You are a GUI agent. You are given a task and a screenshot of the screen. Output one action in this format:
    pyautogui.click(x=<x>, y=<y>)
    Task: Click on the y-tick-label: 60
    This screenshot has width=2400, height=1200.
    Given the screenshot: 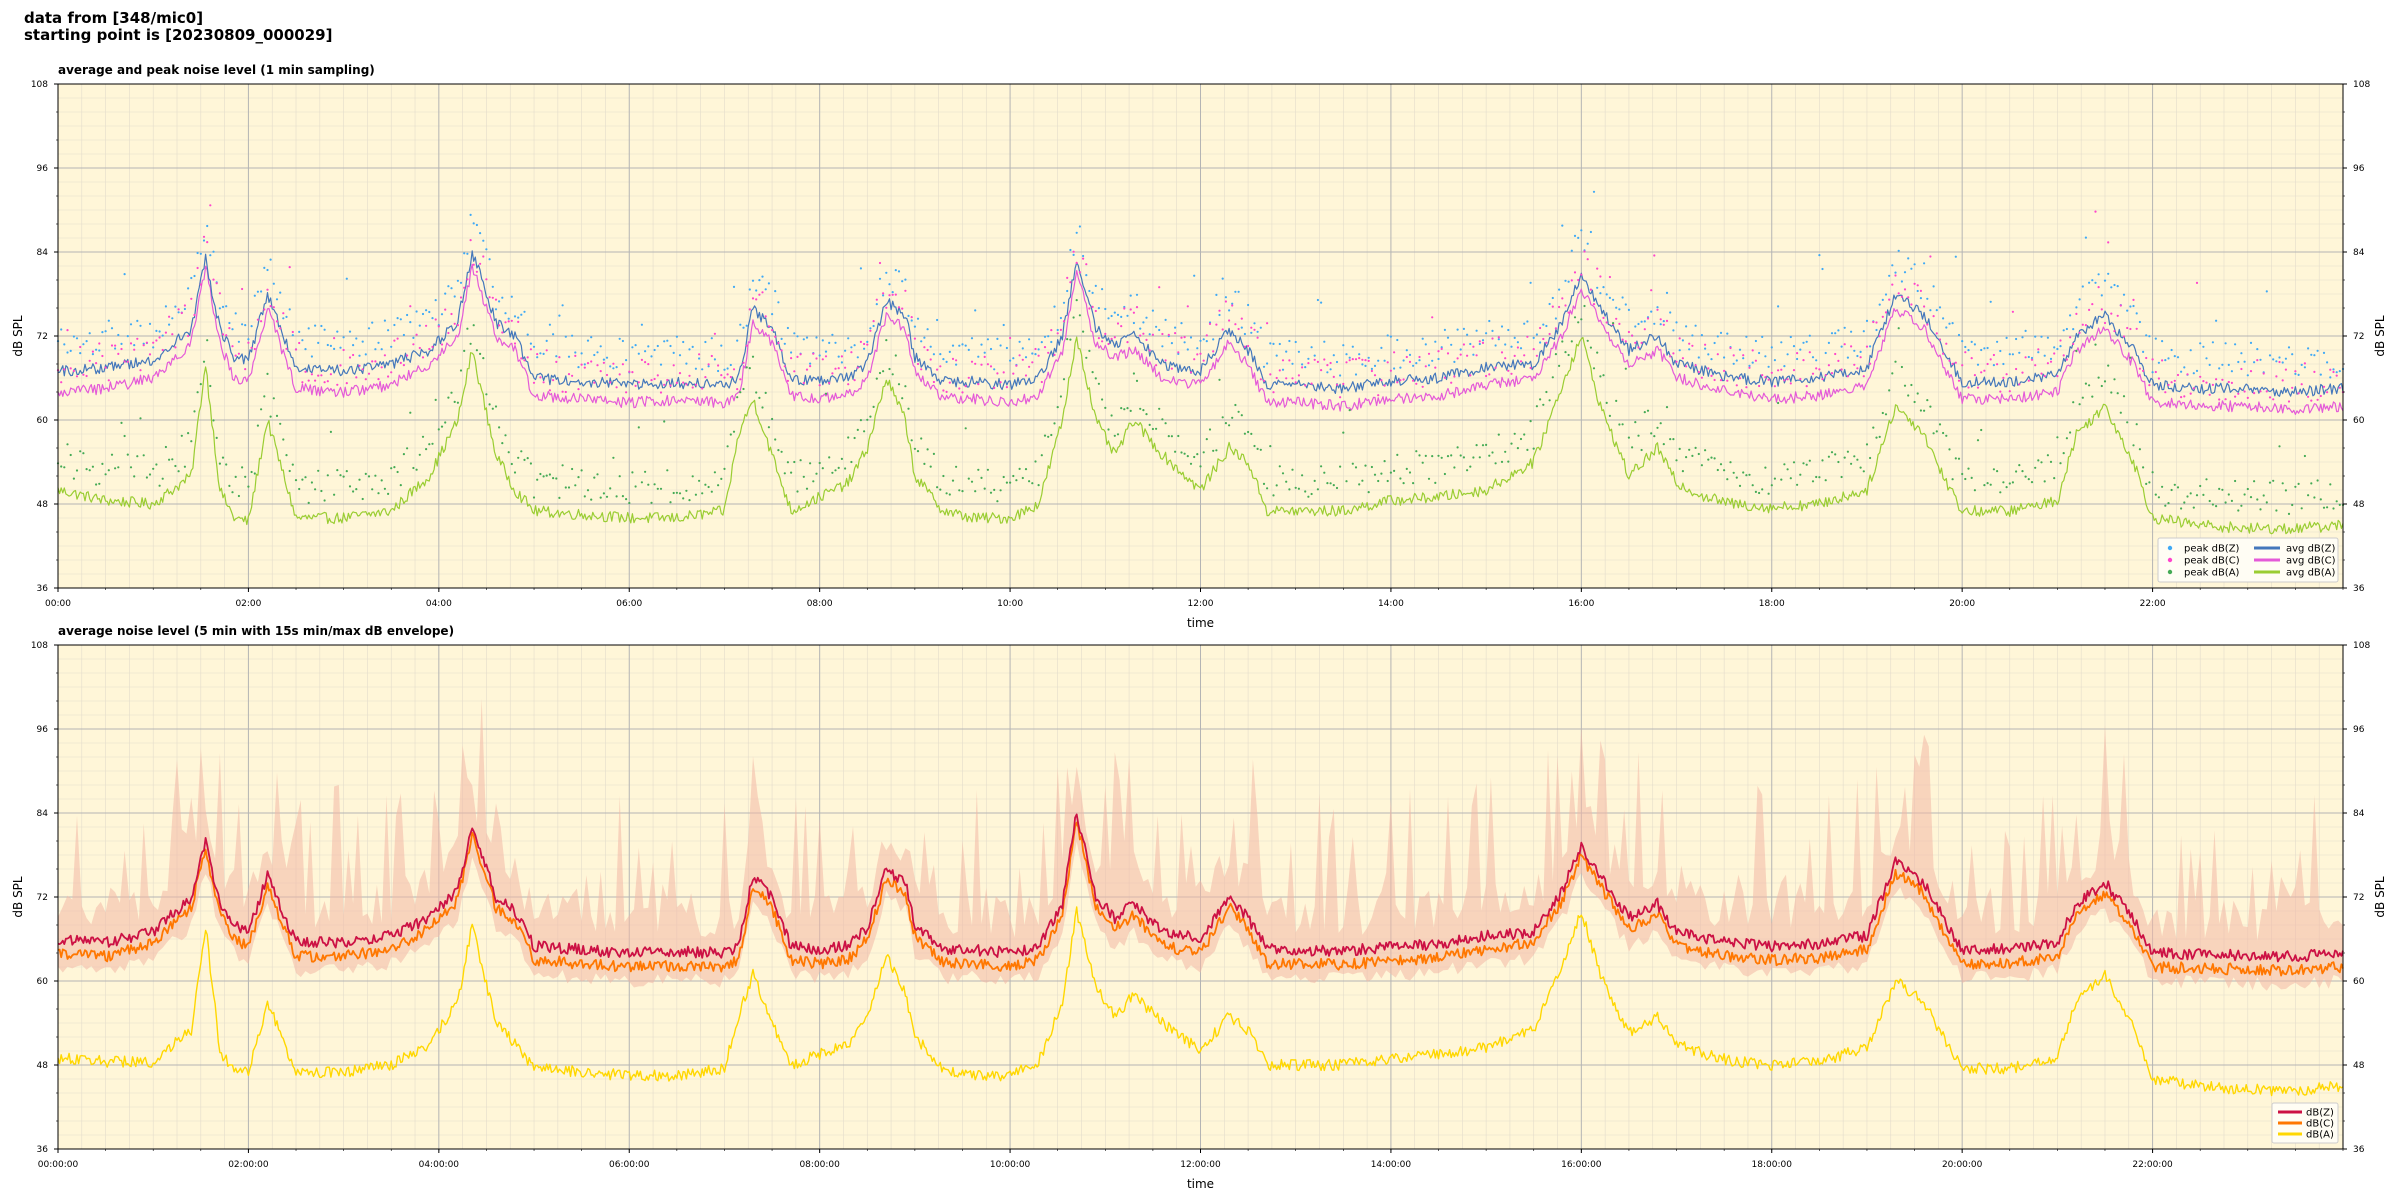 What is the action you would take?
    pyautogui.click(x=43, y=982)
    